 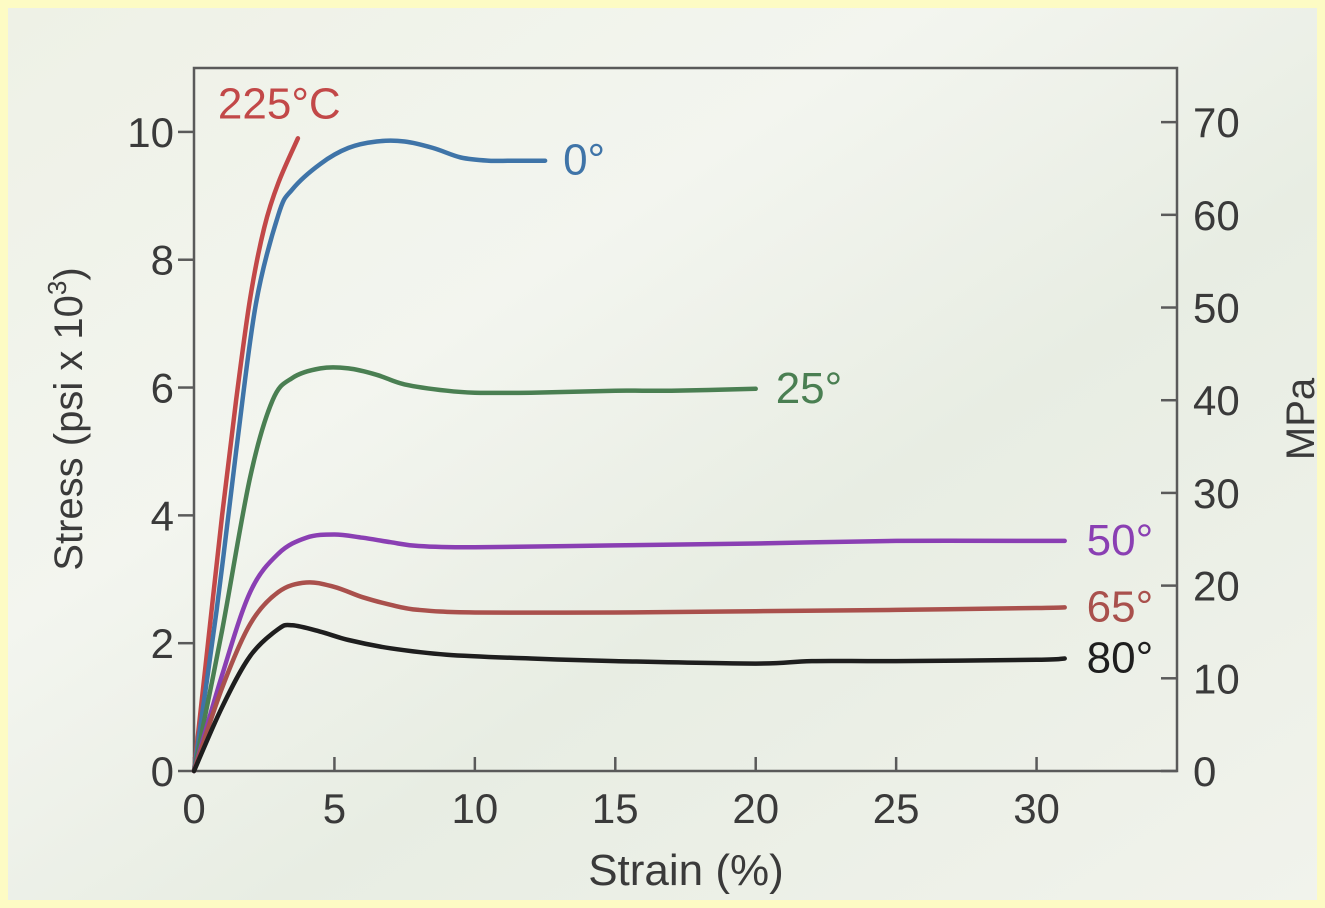 What do you see at coordinates (474, 808) in the screenshot?
I see `x-tick-label: 10` at bounding box center [474, 808].